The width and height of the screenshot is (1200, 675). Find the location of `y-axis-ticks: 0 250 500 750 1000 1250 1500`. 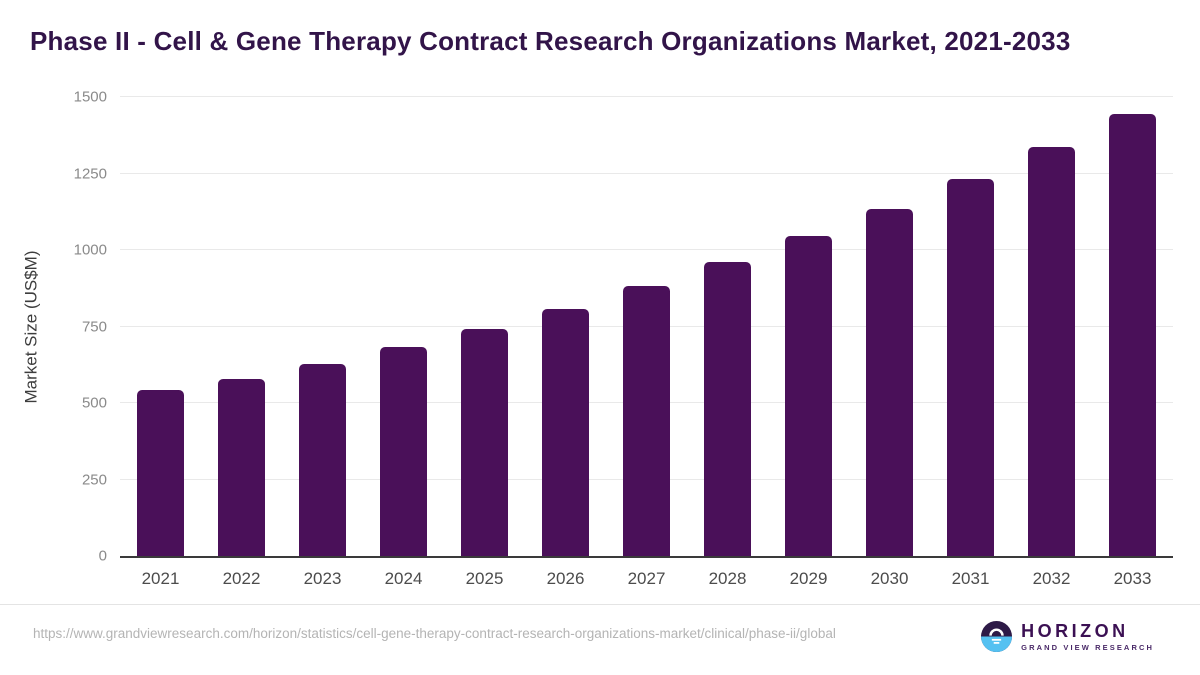

y-axis-ticks: 0 250 500 750 1000 1250 1500 is located at coordinates (53, 327).